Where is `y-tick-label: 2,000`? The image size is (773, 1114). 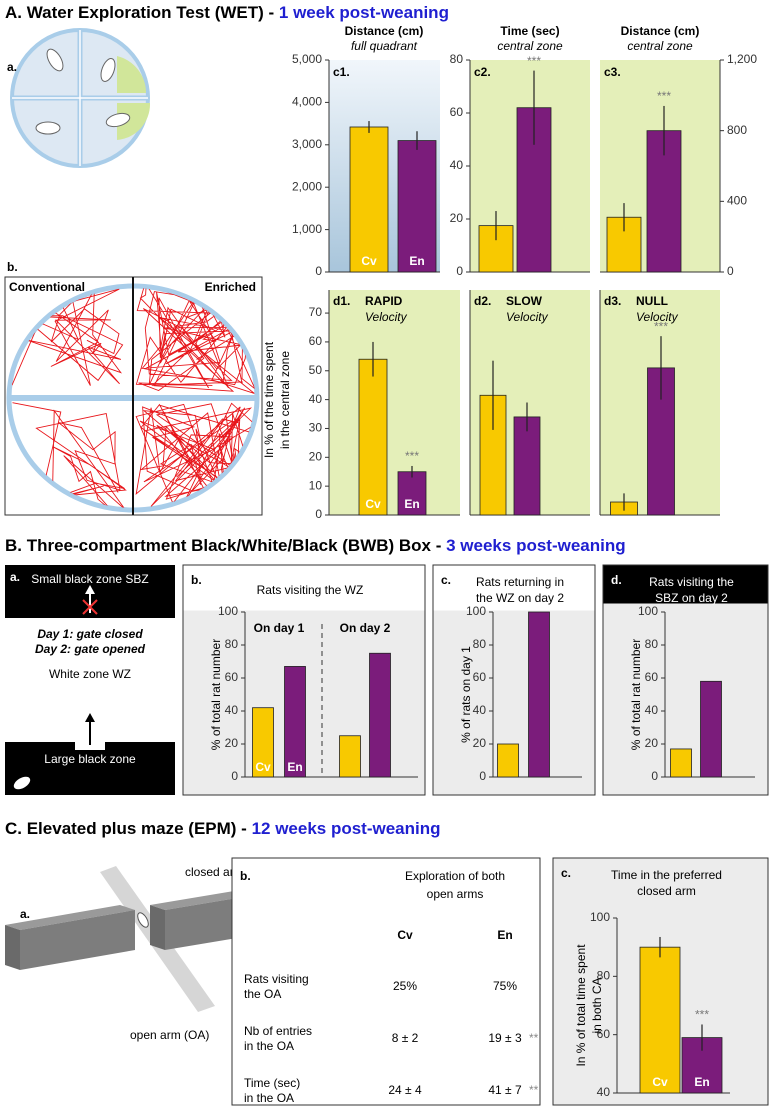
y-tick-label: 2,000 is located at coordinates (307, 186).